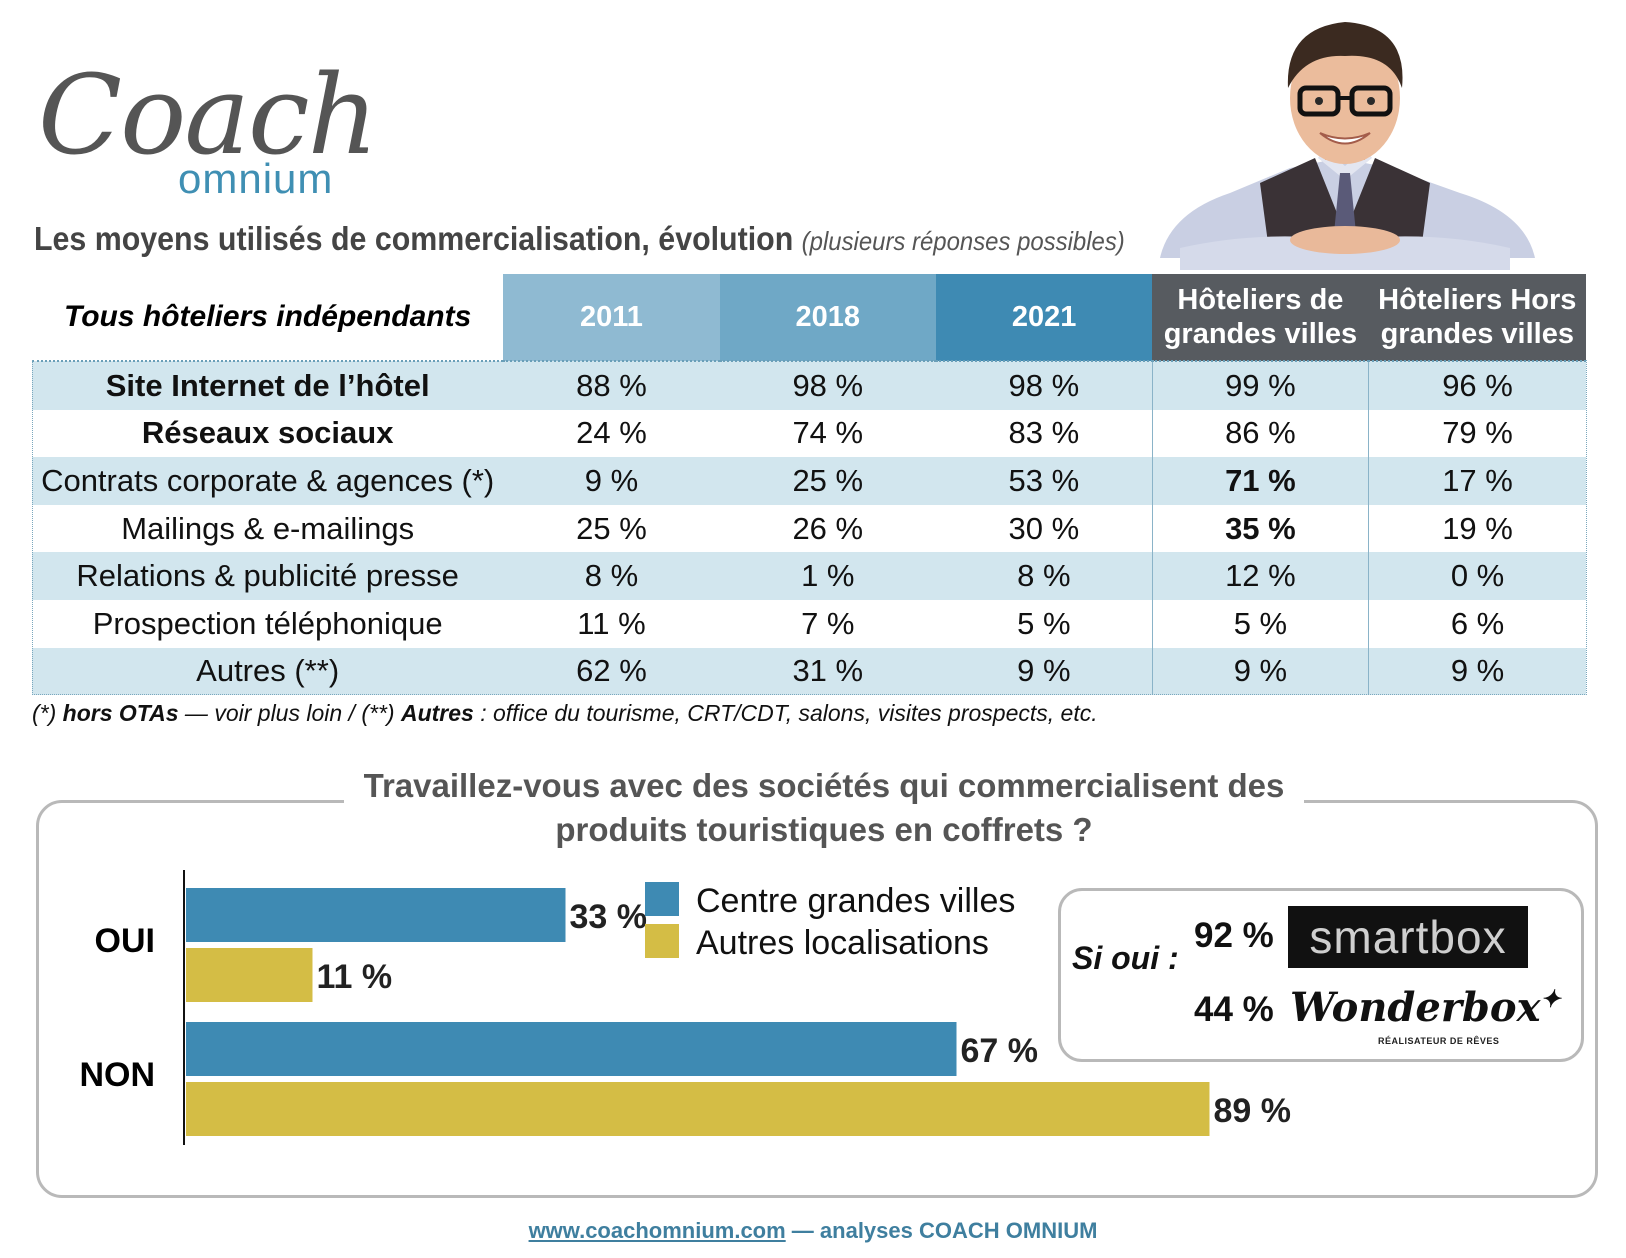  I want to click on table-cell: 26 %, so click(828, 528).